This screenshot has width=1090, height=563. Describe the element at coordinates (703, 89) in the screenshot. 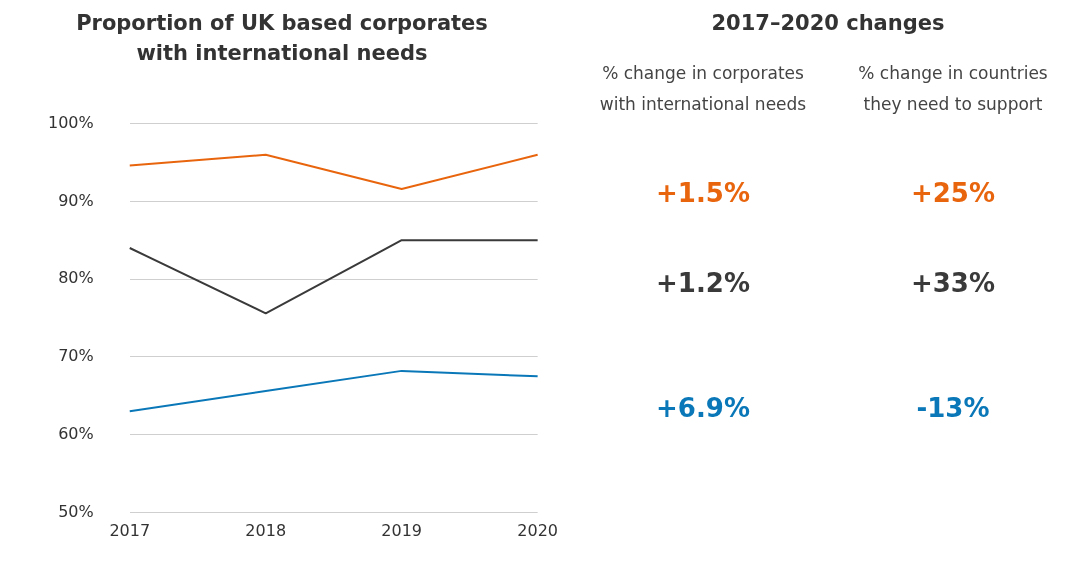

I see `category-label: % change in corporates with international needs` at that location.